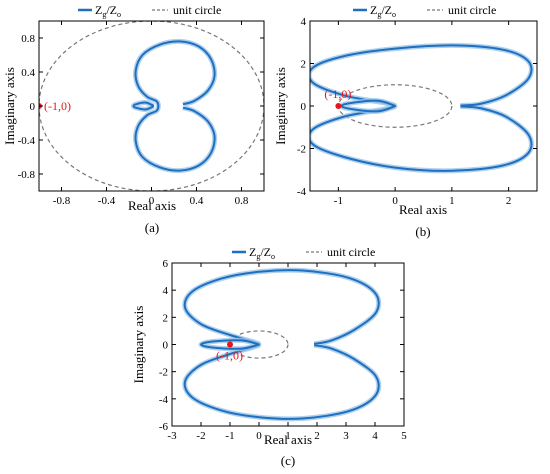  I want to click on x-tick-label: -3, so click(172, 436).